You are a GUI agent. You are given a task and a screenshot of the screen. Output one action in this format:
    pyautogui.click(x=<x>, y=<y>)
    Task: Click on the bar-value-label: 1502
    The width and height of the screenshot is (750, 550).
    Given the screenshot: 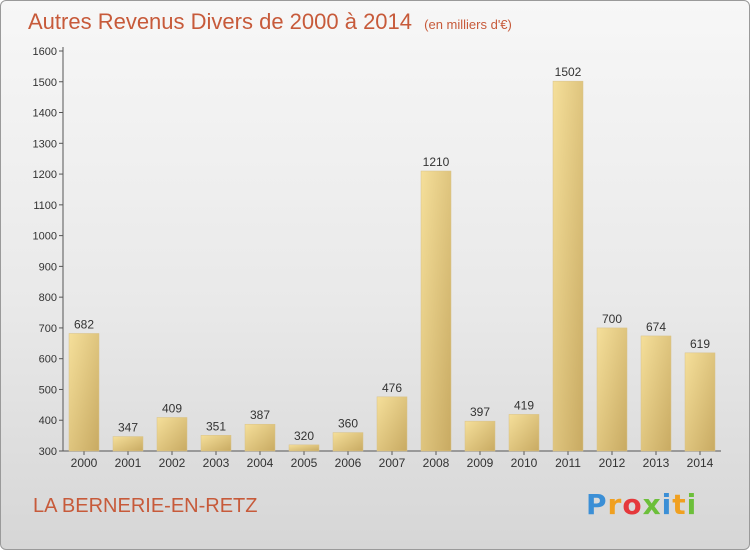 What is the action you would take?
    pyautogui.click(x=568, y=72)
    